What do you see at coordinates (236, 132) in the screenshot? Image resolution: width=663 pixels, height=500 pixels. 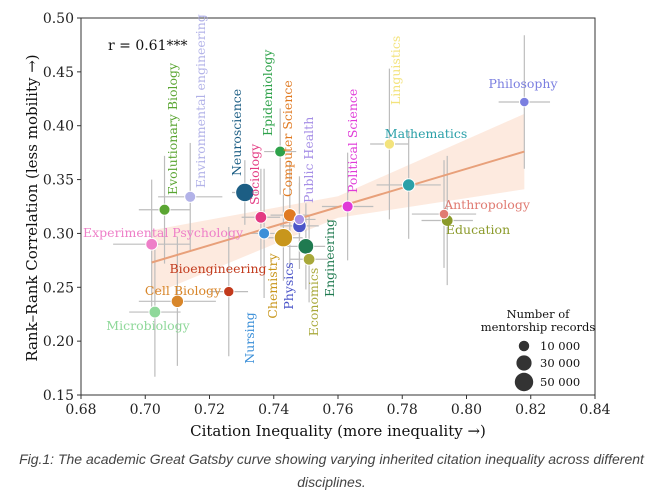 I see `label-neuroscience: Neuroscience` at bounding box center [236, 132].